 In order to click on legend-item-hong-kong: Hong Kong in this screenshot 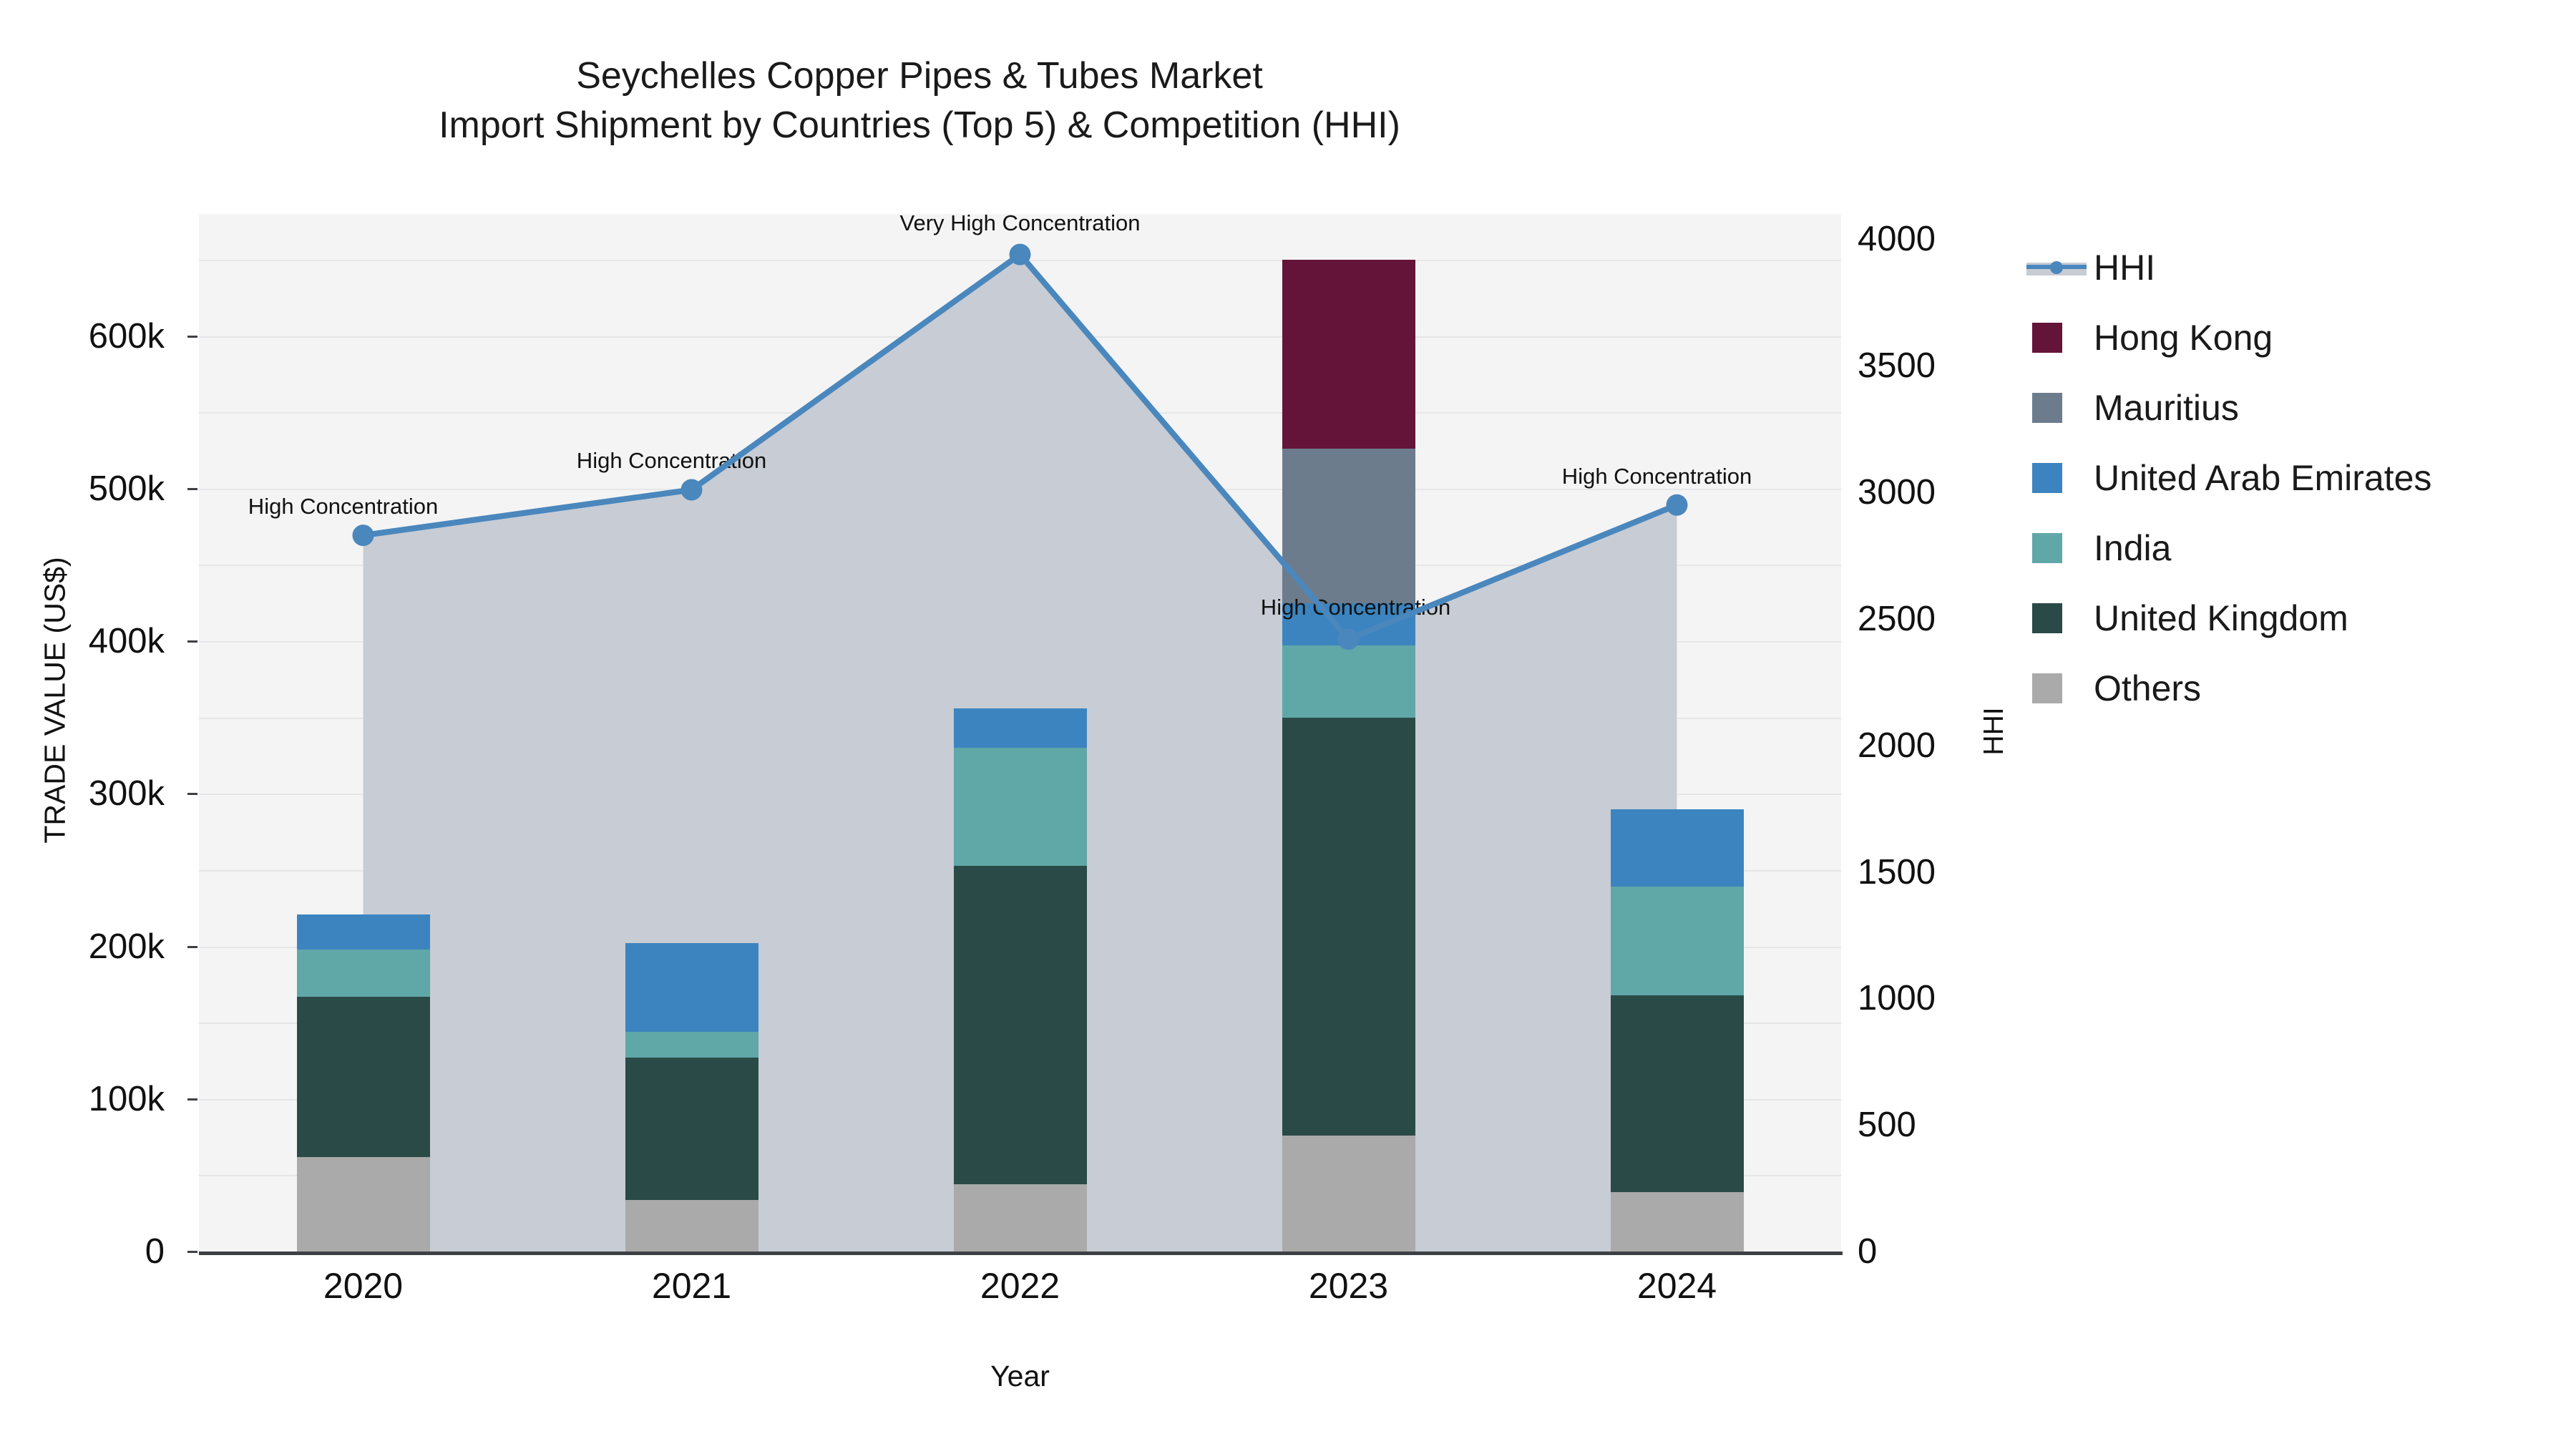, I will do `click(2291, 338)`.